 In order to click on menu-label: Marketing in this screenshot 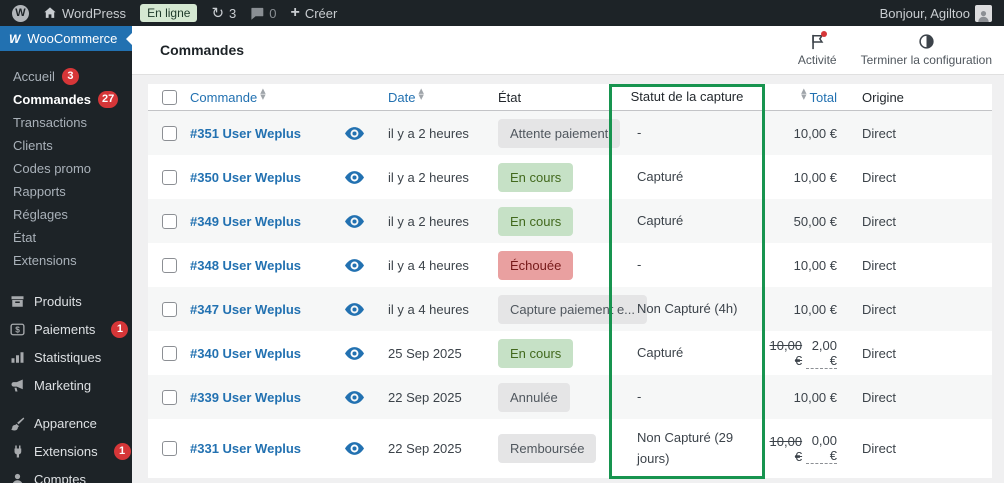, I will do `click(63, 385)`.